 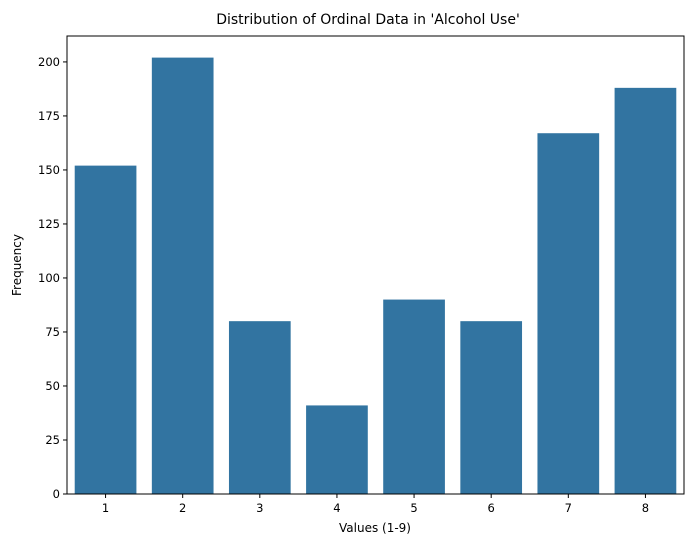 I want to click on x-tick-label: 7, so click(x=568, y=508).